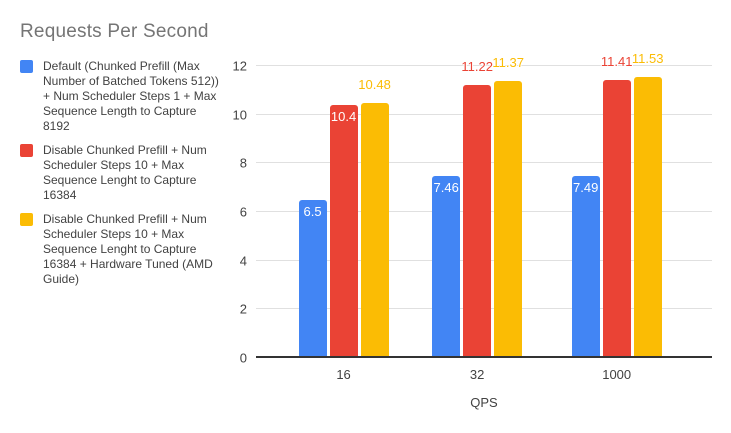  I want to click on bar-value-label: 11.22, so click(477, 66).